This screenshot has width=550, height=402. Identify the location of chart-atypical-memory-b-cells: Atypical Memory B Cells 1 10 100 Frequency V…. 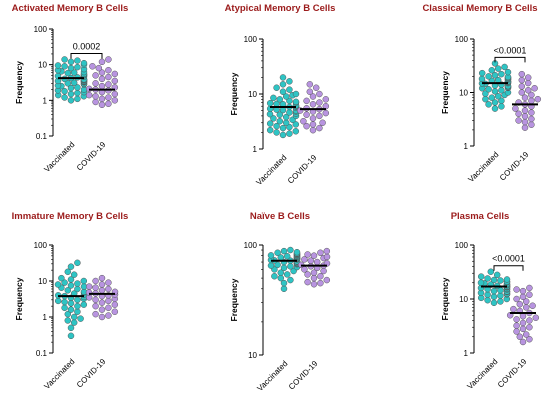
(280, 95).